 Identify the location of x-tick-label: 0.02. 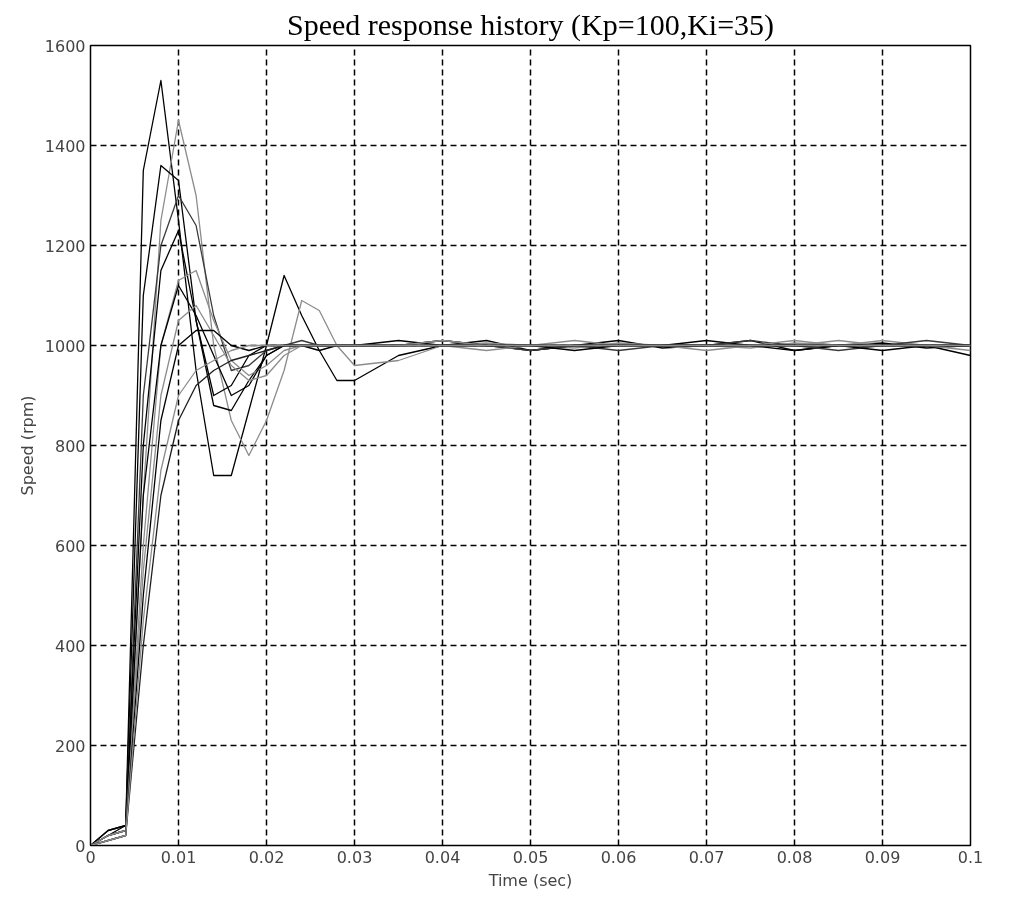
(266, 857).